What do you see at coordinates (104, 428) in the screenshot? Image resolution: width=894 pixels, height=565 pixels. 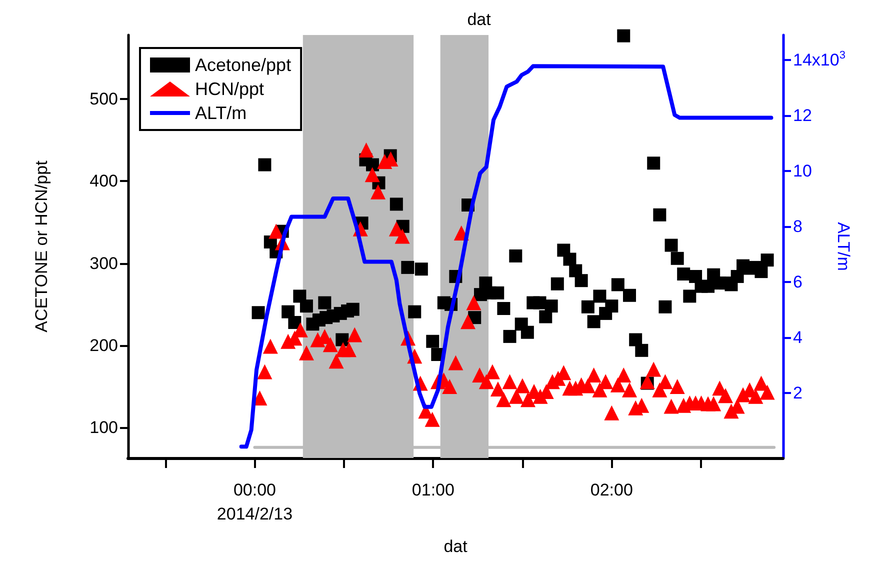 I see `y-tick-label: 100` at bounding box center [104, 428].